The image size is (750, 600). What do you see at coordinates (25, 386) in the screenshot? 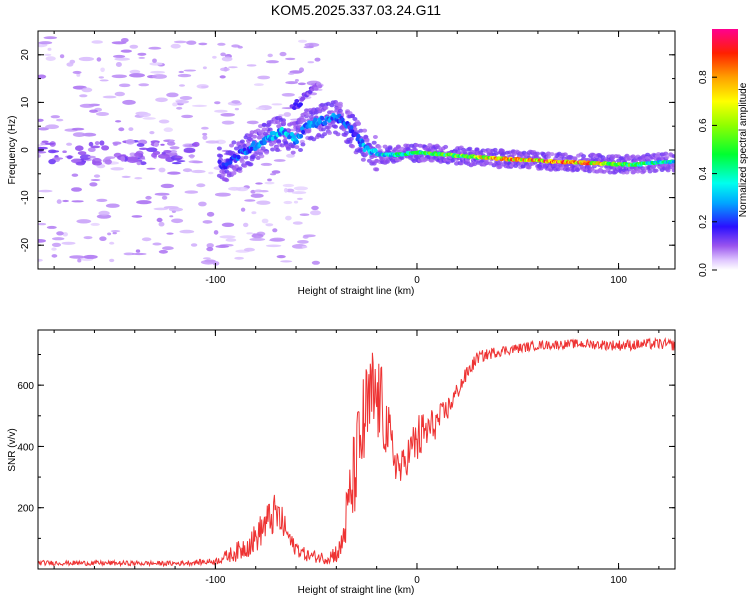
I see `y-tick-label: 600` at bounding box center [25, 386].